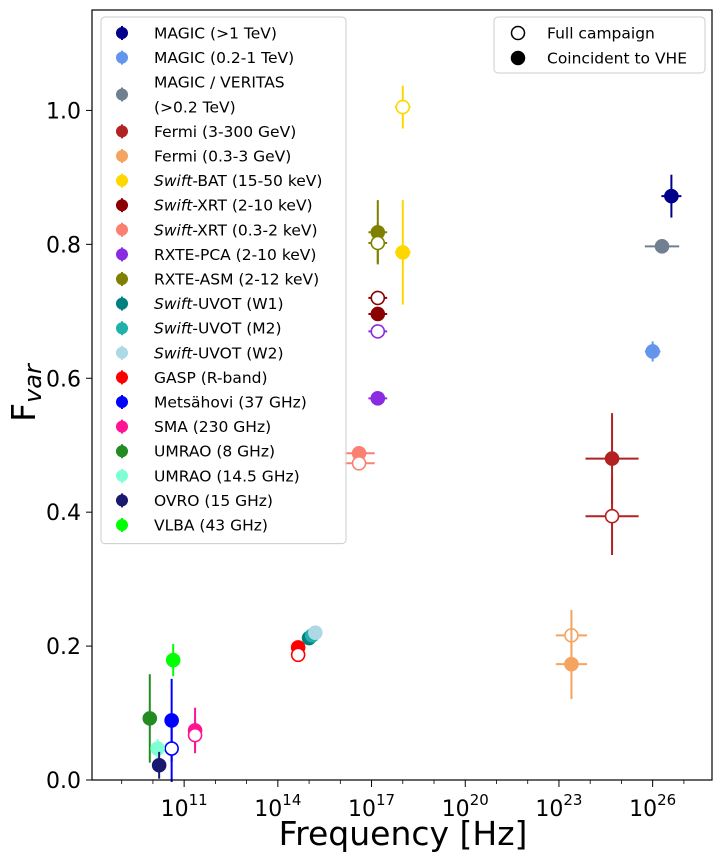 Image resolution: width=723 pixels, height=860 pixels. What do you see at coordinates (277, 806) in the screenshot?
I see `x-tick-label: 1014` at bounding box center [277, 806].